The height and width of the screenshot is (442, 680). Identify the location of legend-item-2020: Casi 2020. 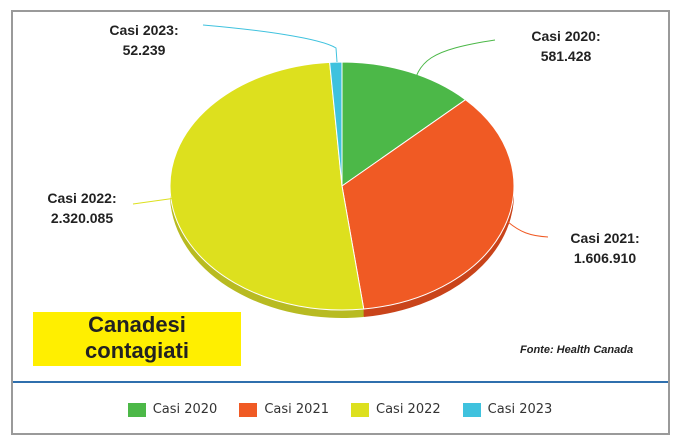
(172, 409).